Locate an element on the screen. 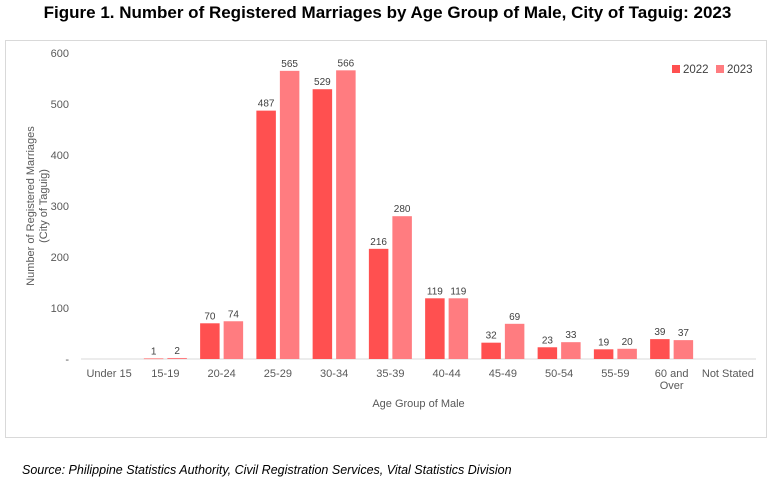 This screenshot has height=486, width=775. x-tick-label: 45-49 is located at coordinates (503, 374).